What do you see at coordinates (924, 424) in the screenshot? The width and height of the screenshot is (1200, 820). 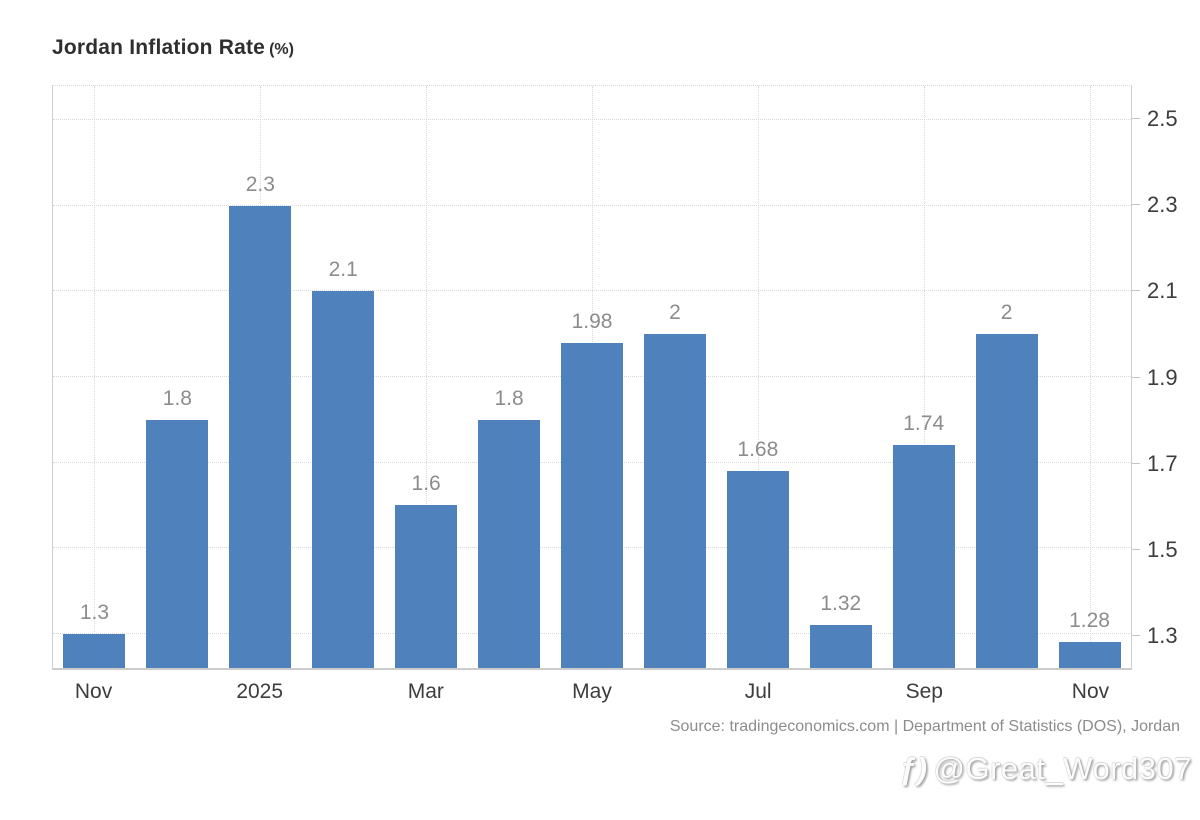 I see `bar-value-label: 1.74` at bounding box center [924, 424].